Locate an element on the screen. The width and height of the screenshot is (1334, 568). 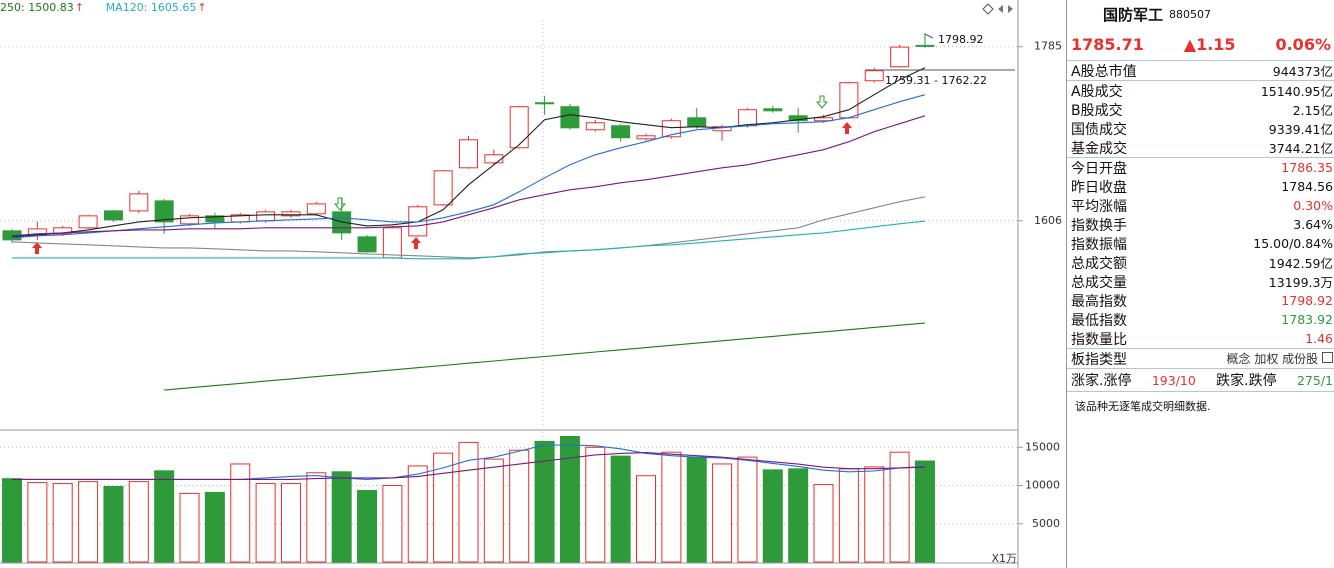
index-code: 880507 is located at coordinates (1190, 14).